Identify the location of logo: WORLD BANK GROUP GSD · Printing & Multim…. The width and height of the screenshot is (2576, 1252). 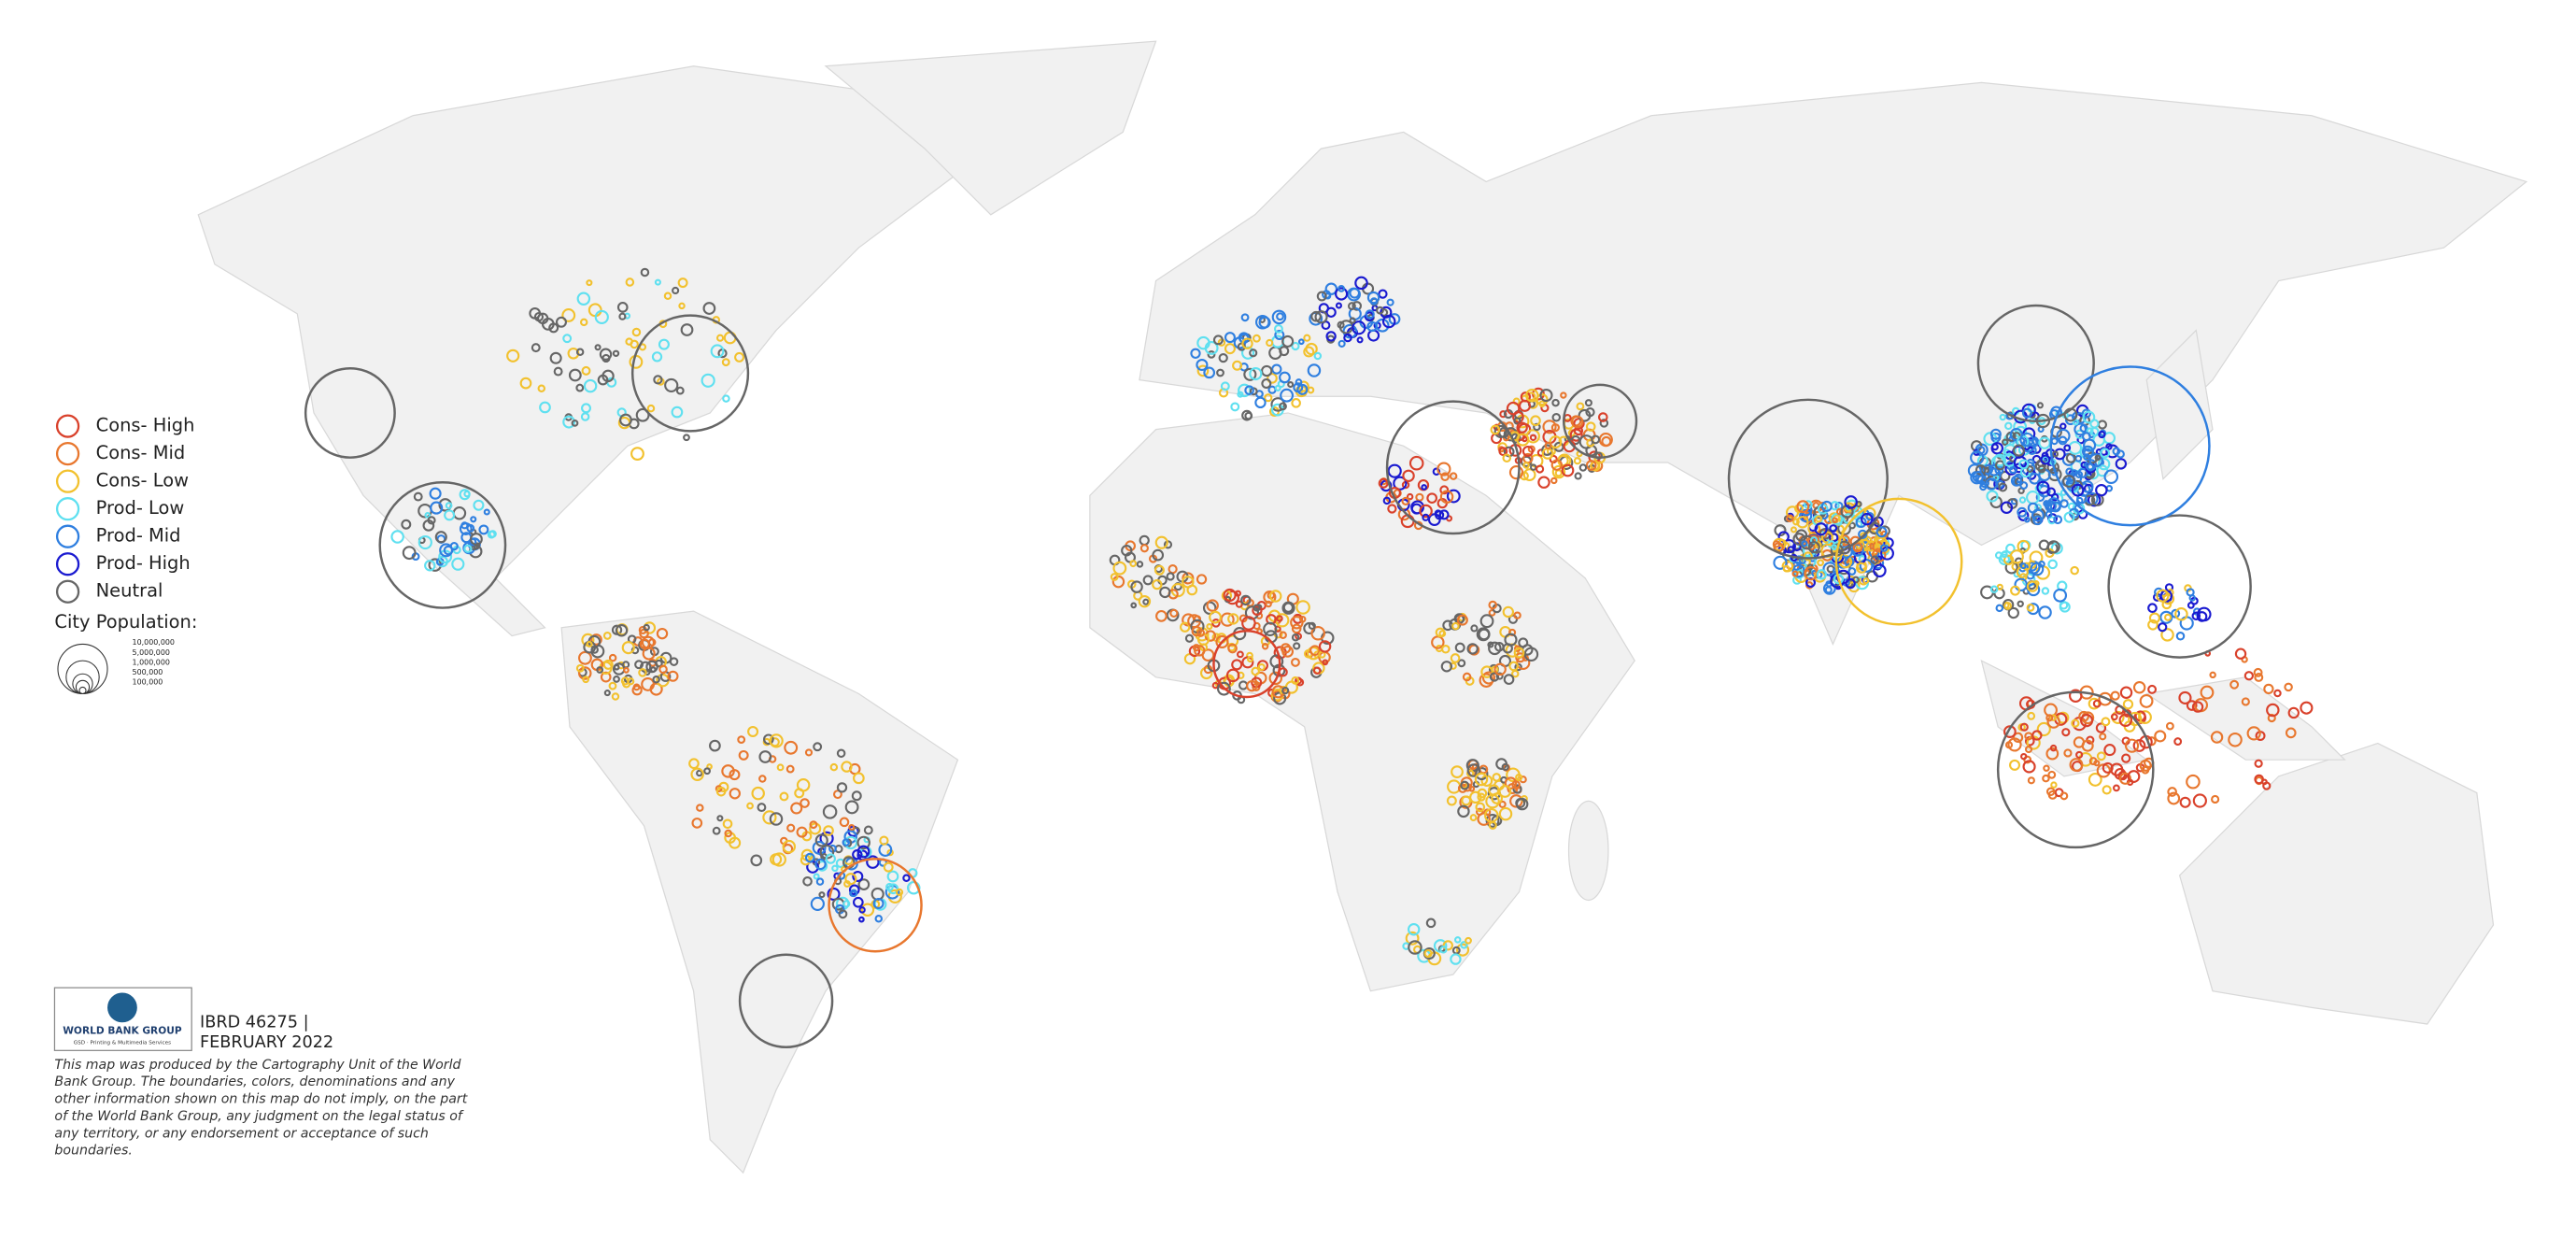
(122, 1019).